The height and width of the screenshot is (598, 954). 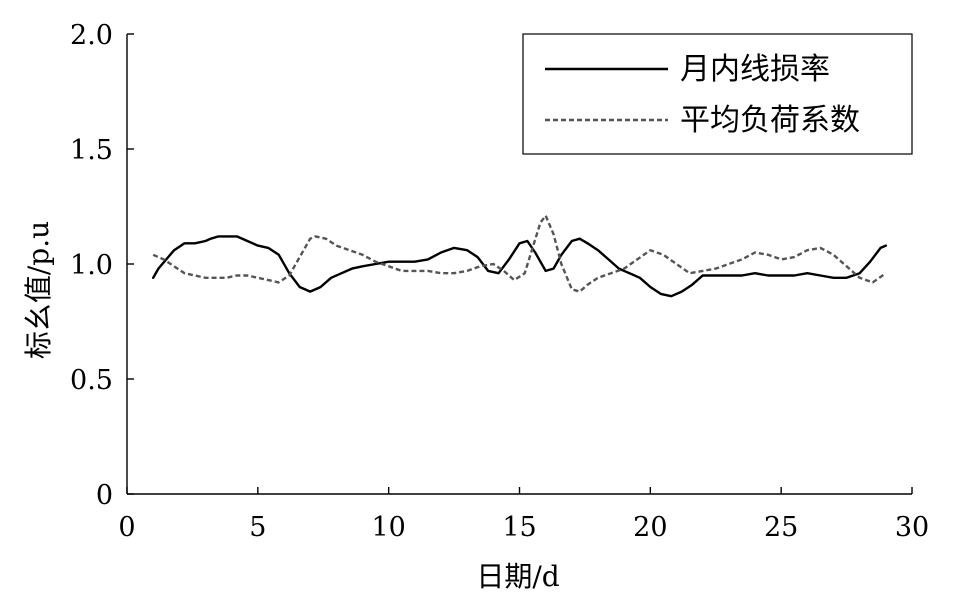 I want to click on y-tick-label: 0.5, so click(x=91, y=380).